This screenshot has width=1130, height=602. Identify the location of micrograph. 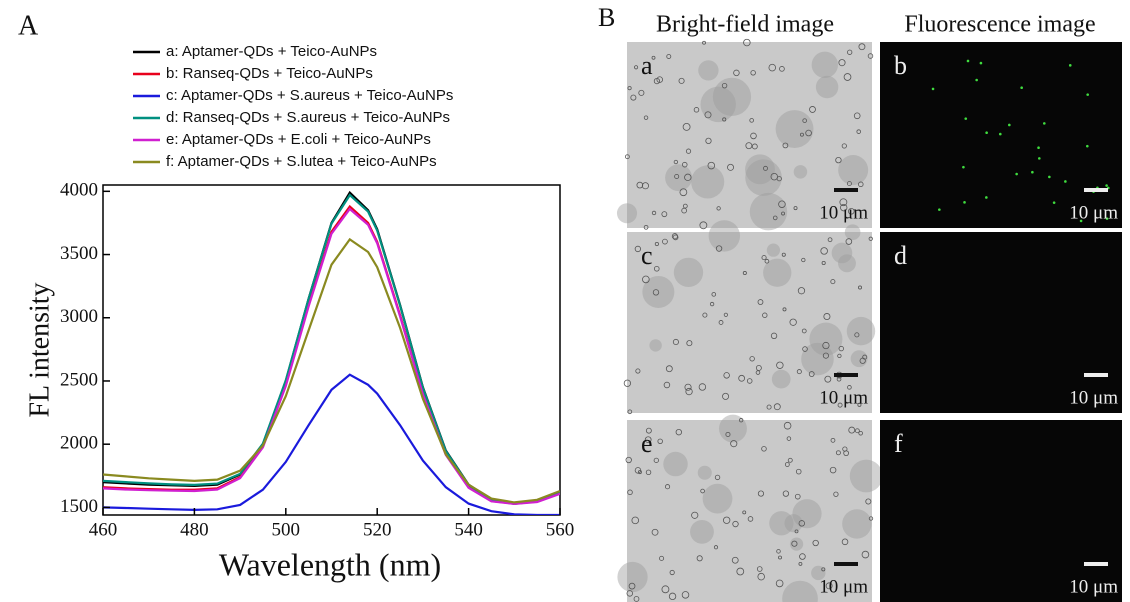
(1001, 322).